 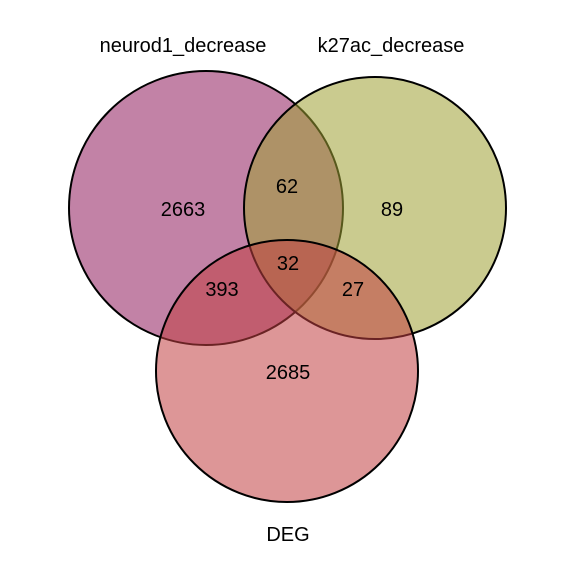 I want to click on set-label-neurod1-decrease: neurod1_decrease, so click(x=183, y=46).